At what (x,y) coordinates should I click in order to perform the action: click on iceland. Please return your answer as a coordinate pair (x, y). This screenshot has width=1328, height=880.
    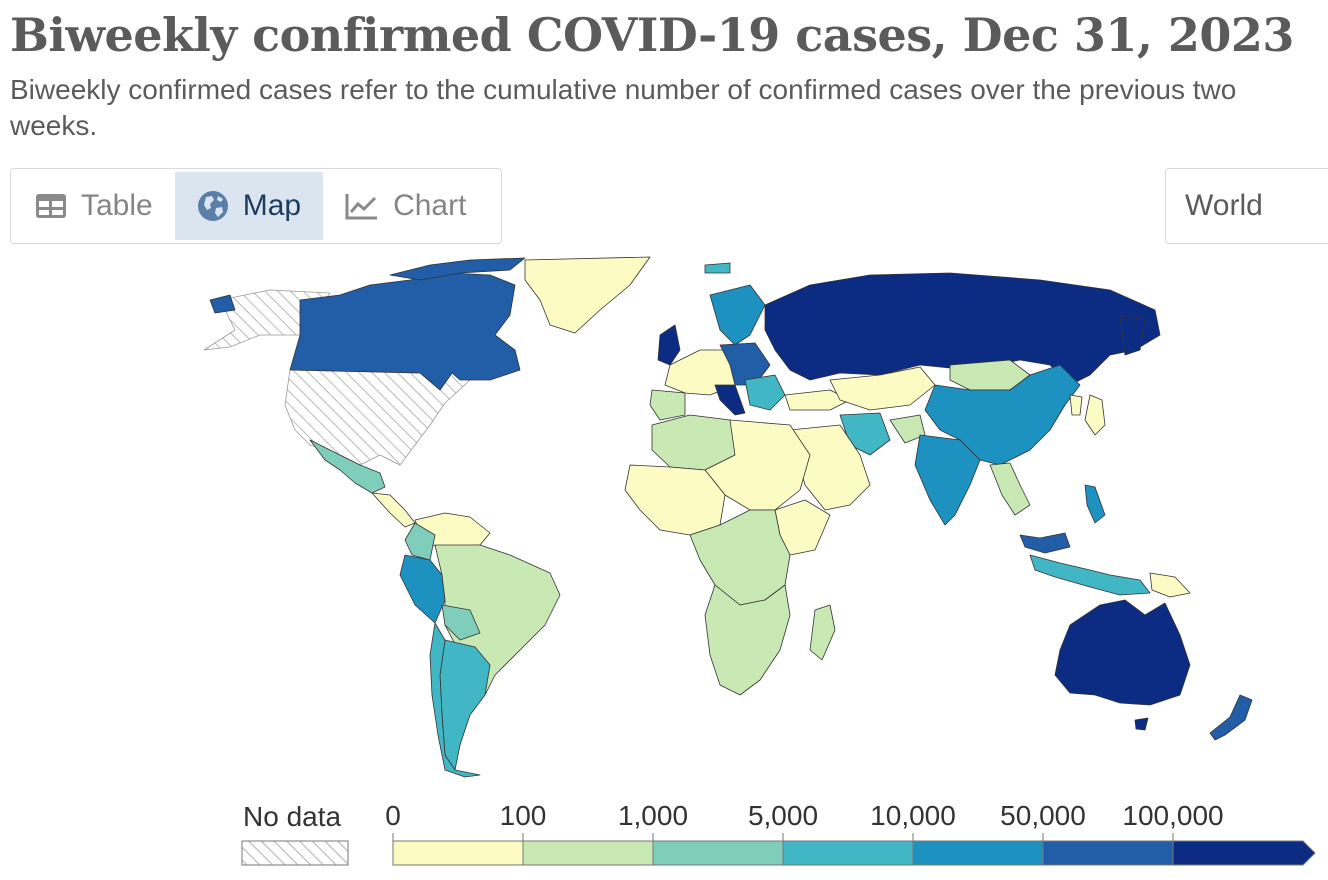
    Looking at the image, I should click on (717, 268).